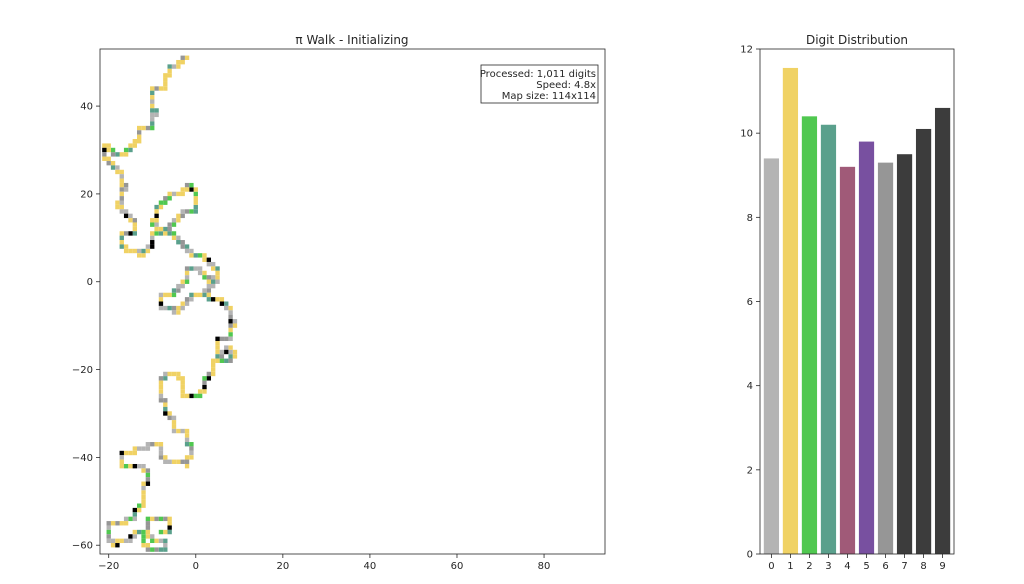 This screenshot has height=584, width=1024. What do you see at coordinates (82, 370) in the screenshot?
I see `walk-y-tick-label: −20` at bounding box center [82, 370].